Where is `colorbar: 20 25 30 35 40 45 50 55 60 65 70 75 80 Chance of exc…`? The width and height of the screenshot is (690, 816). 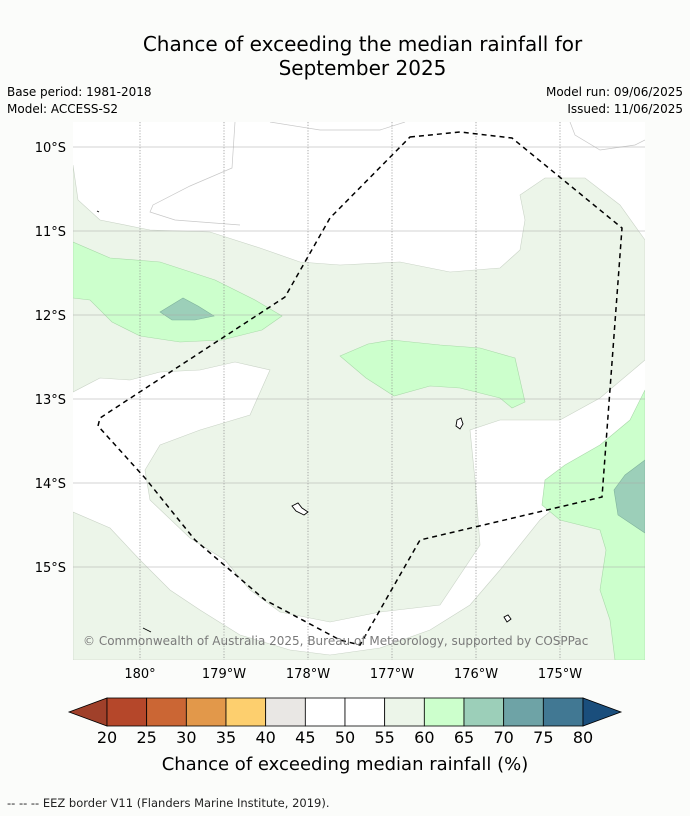
colorbar: 20 25 30 35 40 45 50 55 60 65 70 75 80 Chance of exc… is located at coordinates (345, 736).